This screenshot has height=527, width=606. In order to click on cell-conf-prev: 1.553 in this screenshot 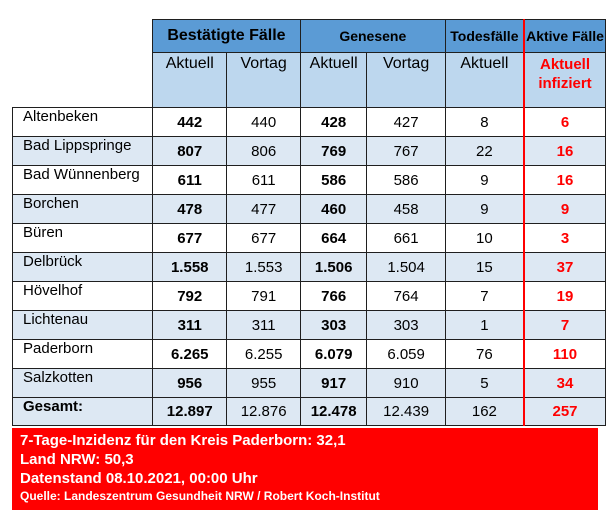, I will do `click(263, 267)`.